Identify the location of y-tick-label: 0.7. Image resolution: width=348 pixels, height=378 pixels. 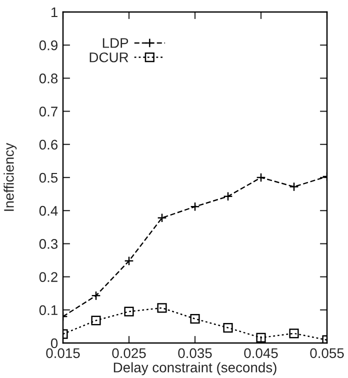
(48, 111).